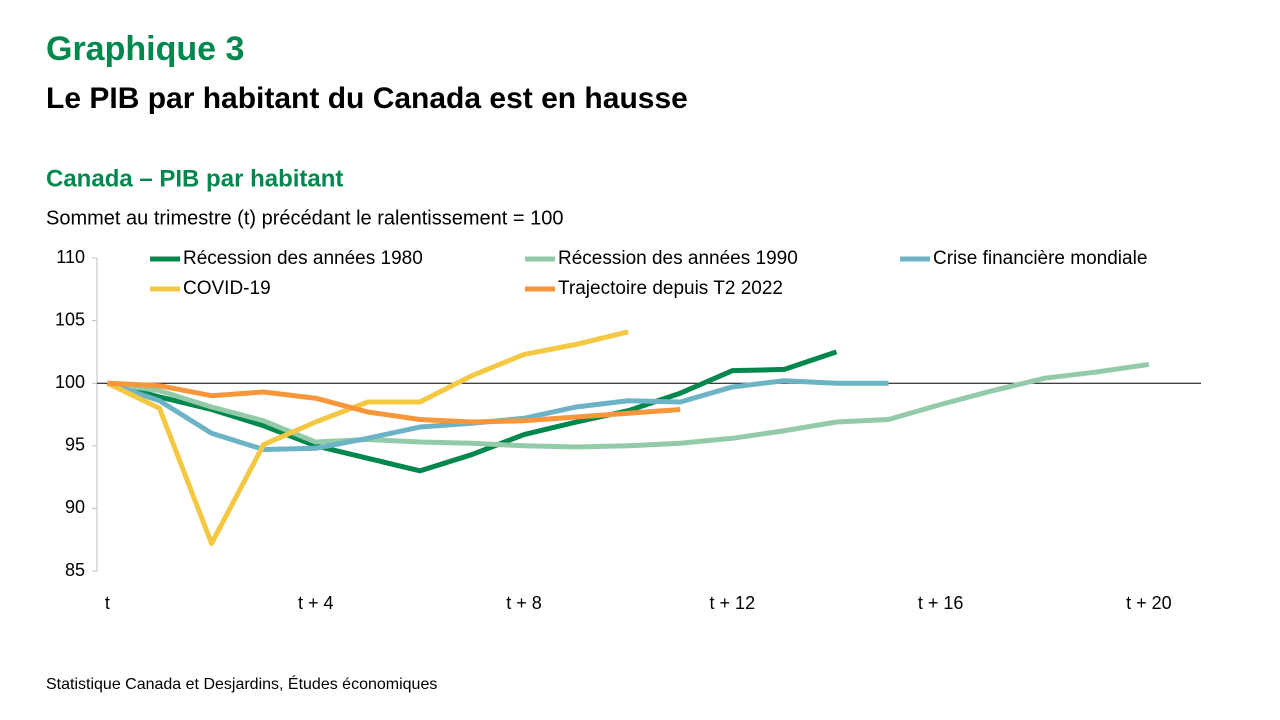 Image resolution: width=1280 pixels, height=720 pixels. Describe the element at coordinates (941, 603) in the screenshot. I see `x-tick-label: t + 16` at that location.